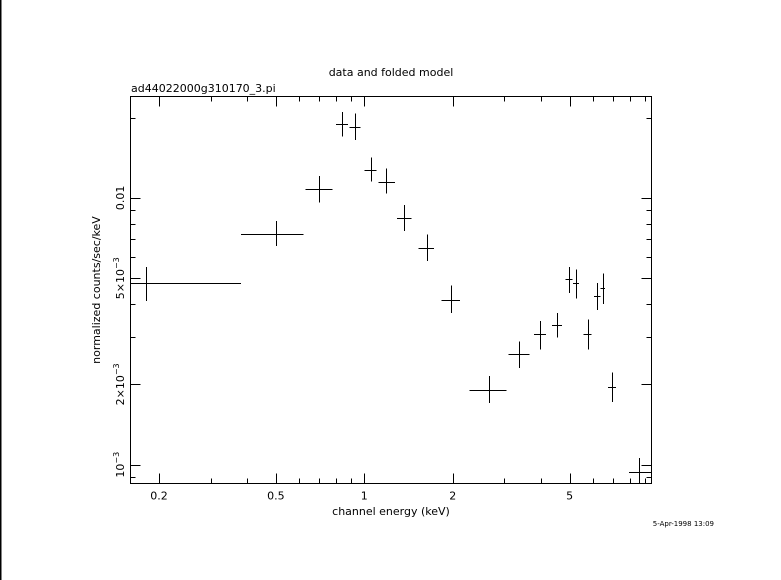 The height and width of the screenshot is (580, 781). What do you see at coordinates (276, 496) in the screenshot?
I see `x-tick-label: 0.5` at bounding box center [276, 496].